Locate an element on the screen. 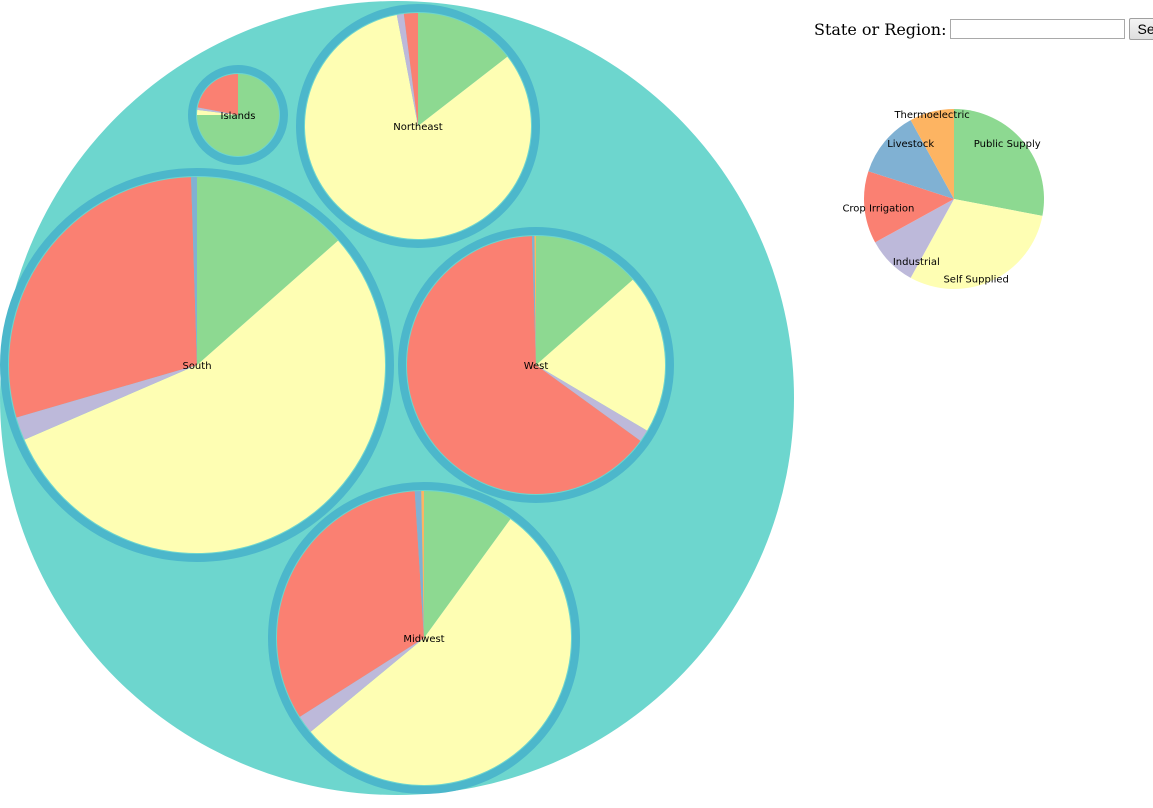 Image resolution: width=1153 pixels, height=808 pixels. region-northeast-slice-self-supplied is located at coordinates (418, 127).